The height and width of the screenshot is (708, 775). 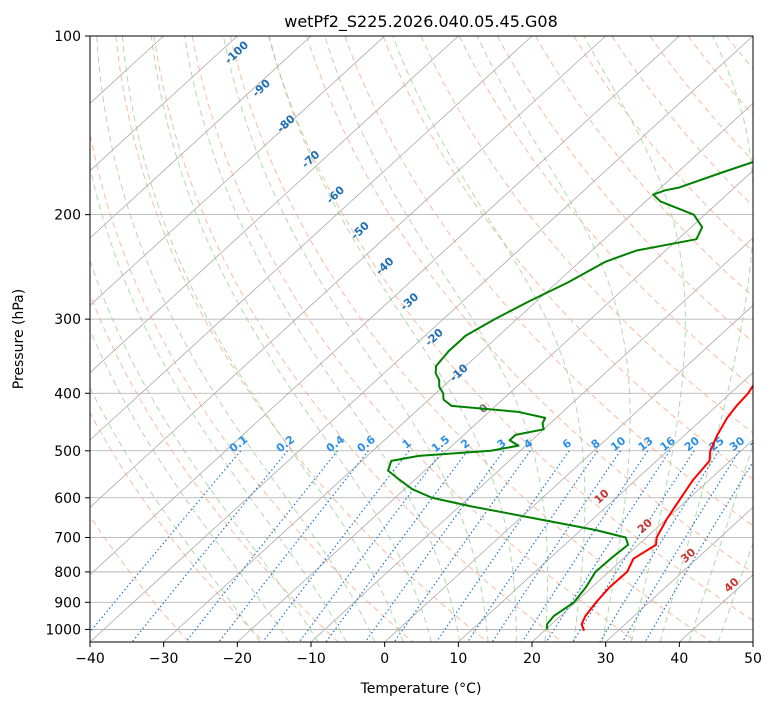 I want to click on mixing-ratio-label: 1.5, so click(x=440, y=444).